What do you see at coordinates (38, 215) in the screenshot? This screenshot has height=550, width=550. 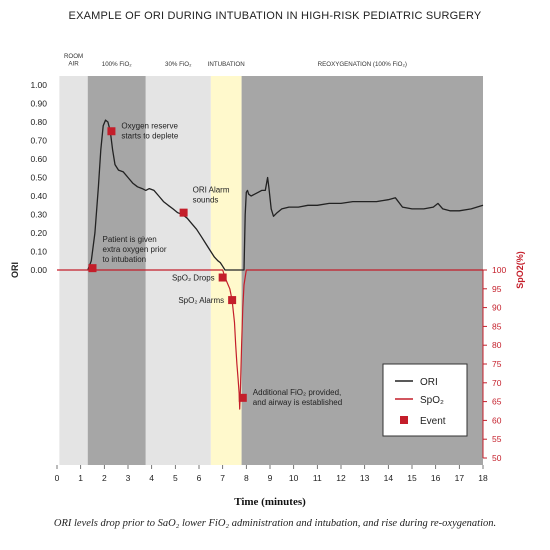 I see `ori-tick-label: 0.30` at bounding box center [38, 215].